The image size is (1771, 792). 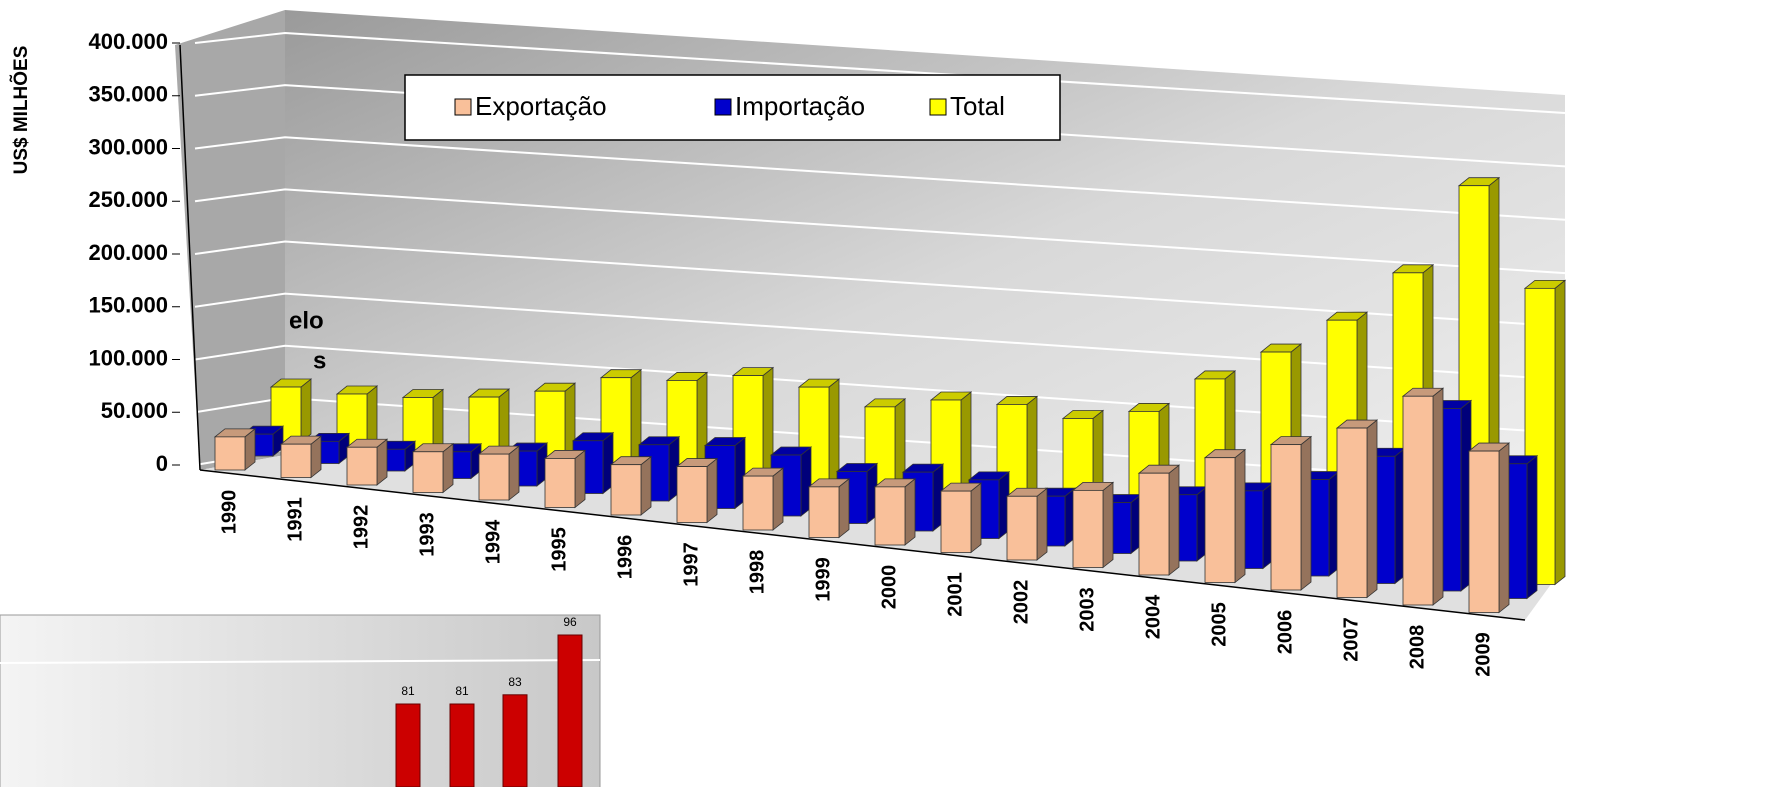 What do you see at coordinates (128, 305) in the screenshot?
I see `y-tick-label: 150.000` at bounding box center [128, 305].